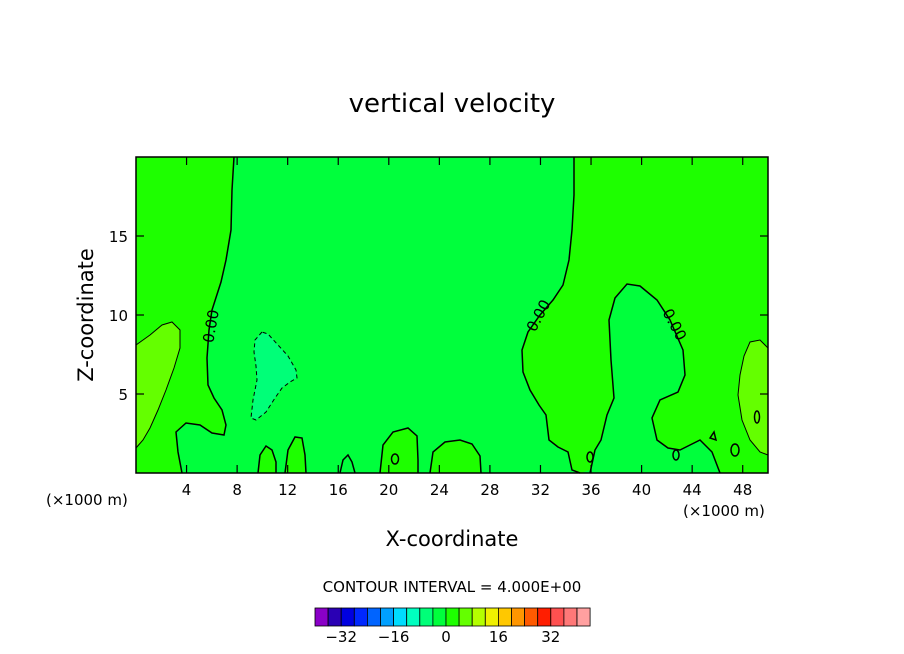  I want to click on negative-contour, so click(274, 376).